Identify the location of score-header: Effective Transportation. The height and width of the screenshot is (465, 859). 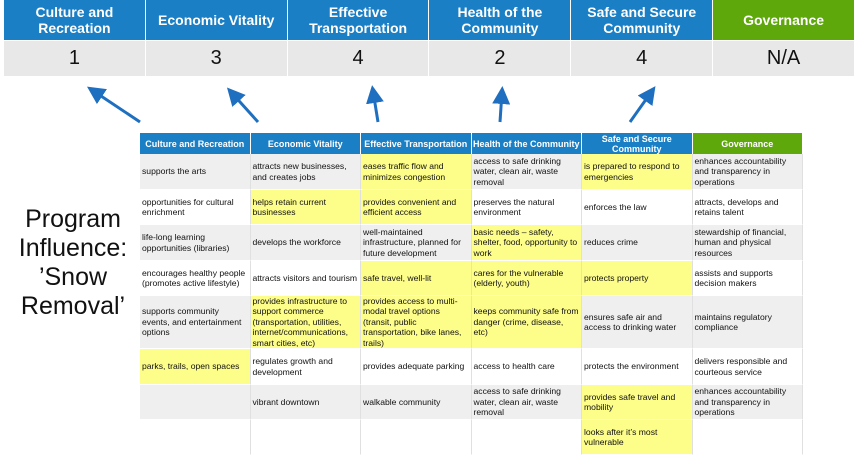
(358, 20).